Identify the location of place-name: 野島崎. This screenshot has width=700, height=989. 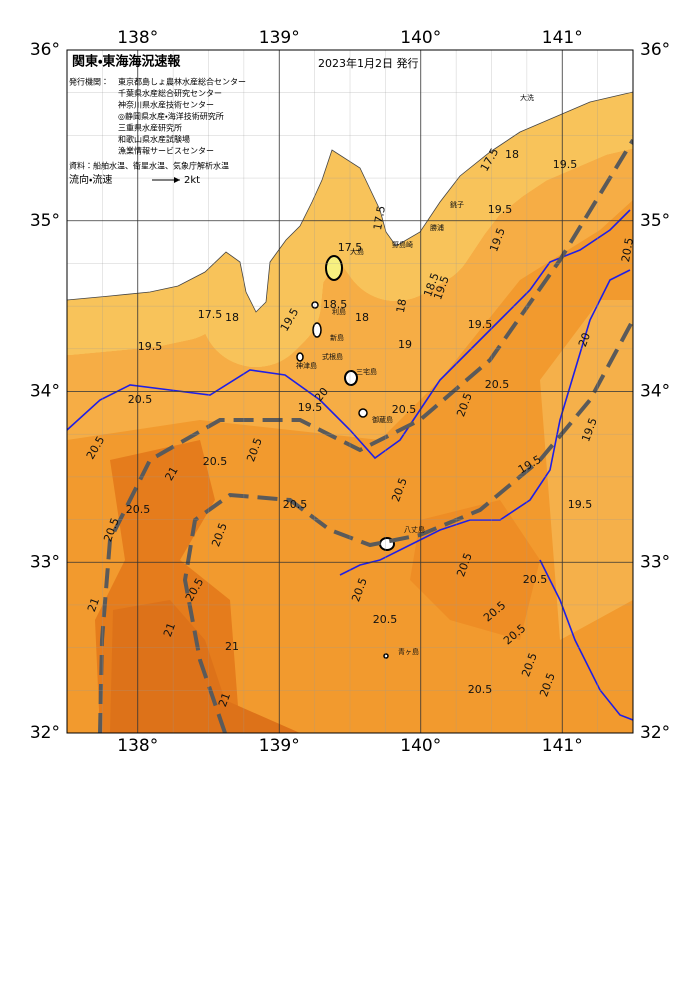
(402, 244).